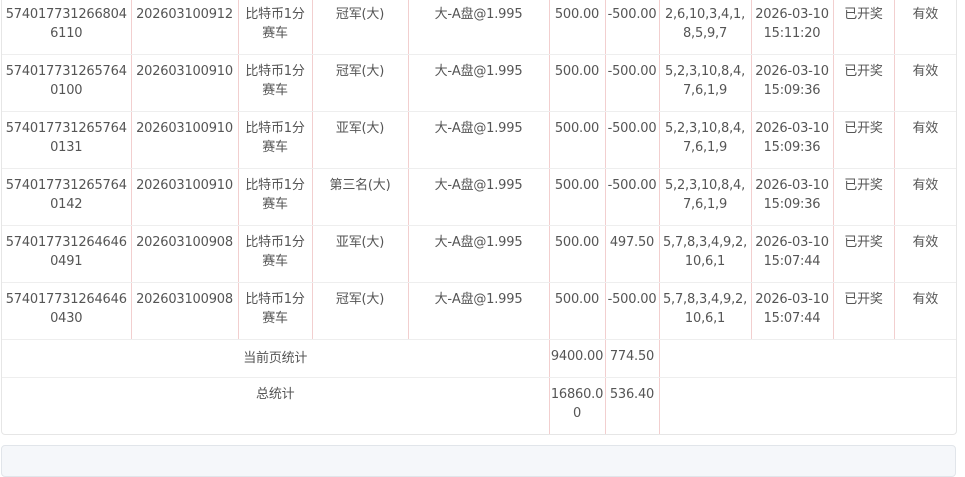 The width and height of the screenshot is (965, 477). I want to click on cell-order-no: 5740177312646460491, so click(67, 254).